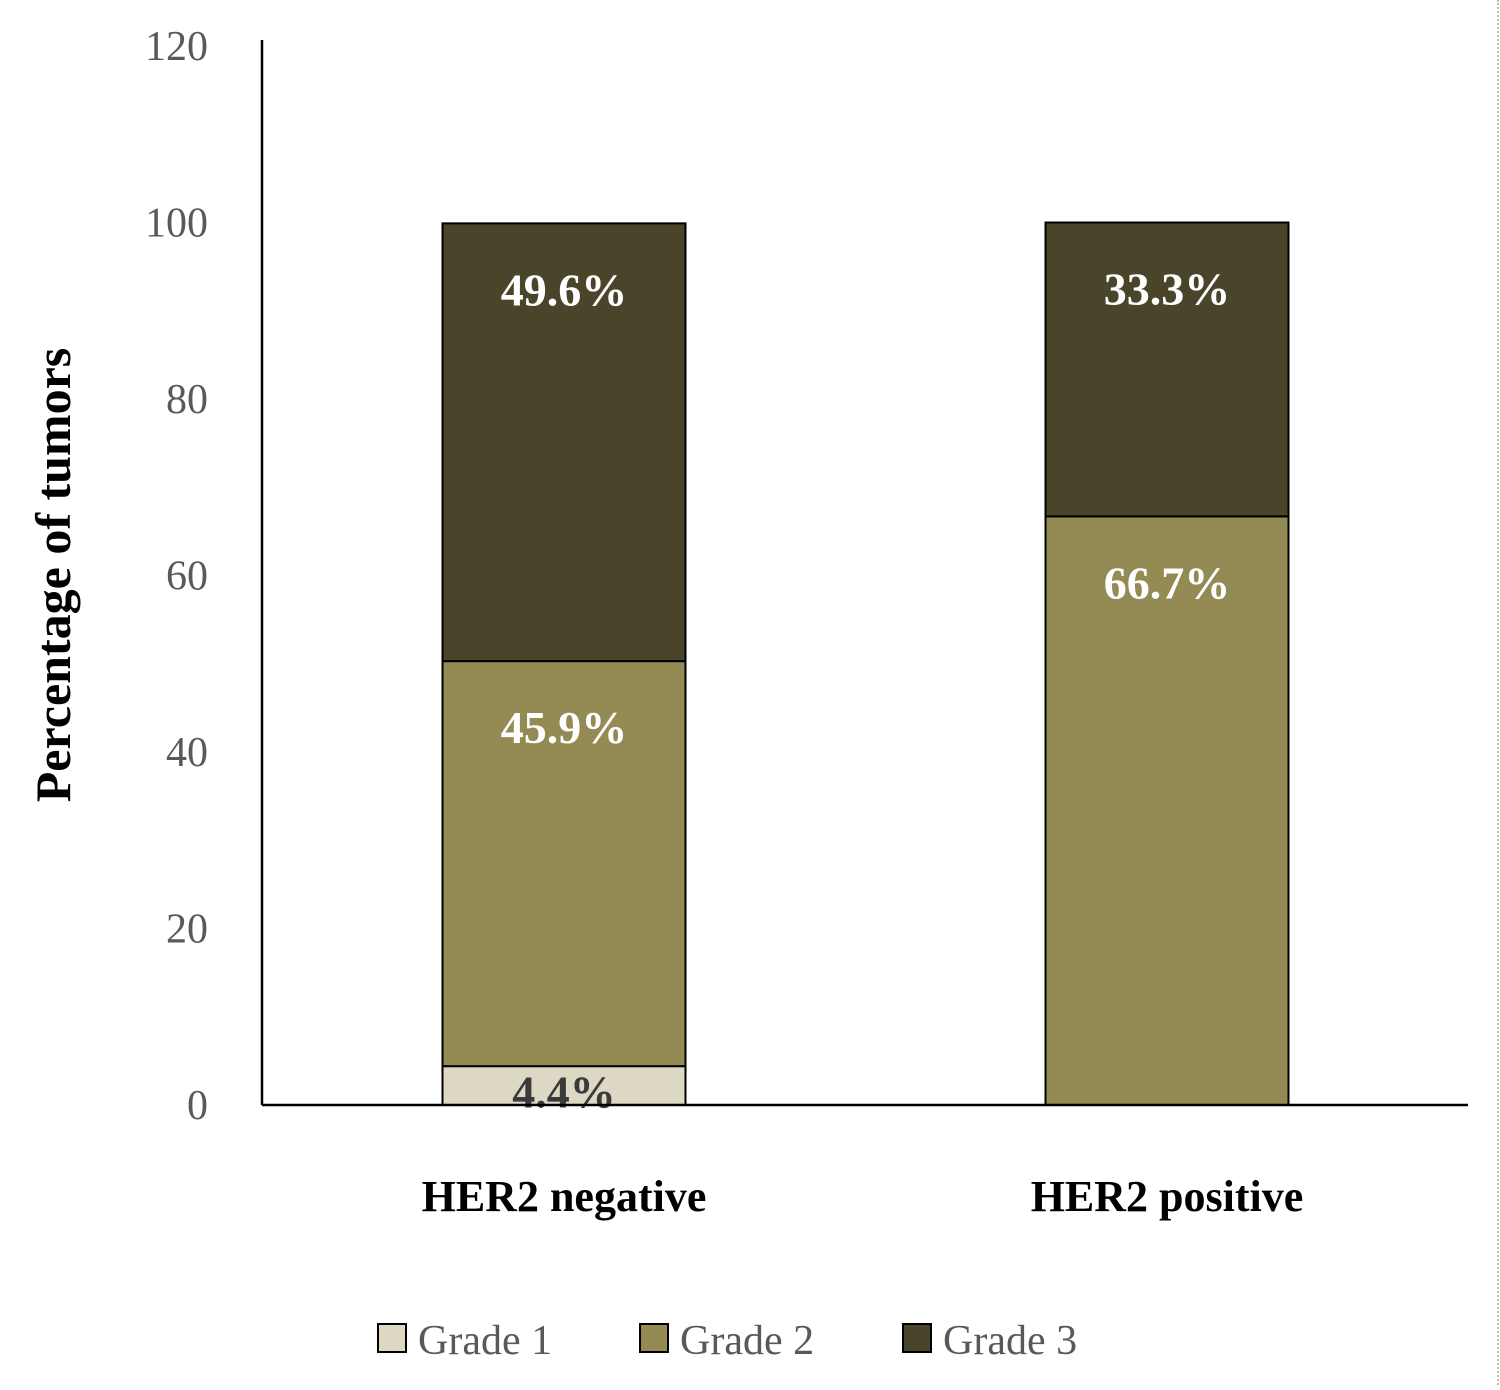 The image size is (1500, 1390). I want to click on data-label: 4.4%, so click(564, 1092).